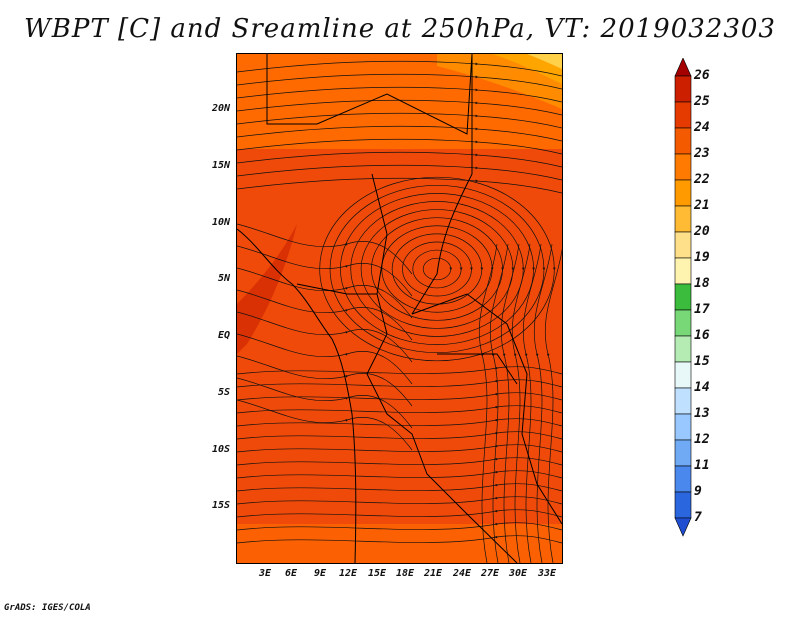  I want to click on lat-label-15n: 15N, so click(220, 165).